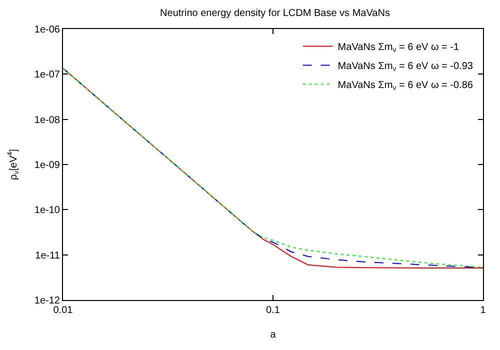  I want to click on y-tick-label: 1e-06, so click(47, 30).